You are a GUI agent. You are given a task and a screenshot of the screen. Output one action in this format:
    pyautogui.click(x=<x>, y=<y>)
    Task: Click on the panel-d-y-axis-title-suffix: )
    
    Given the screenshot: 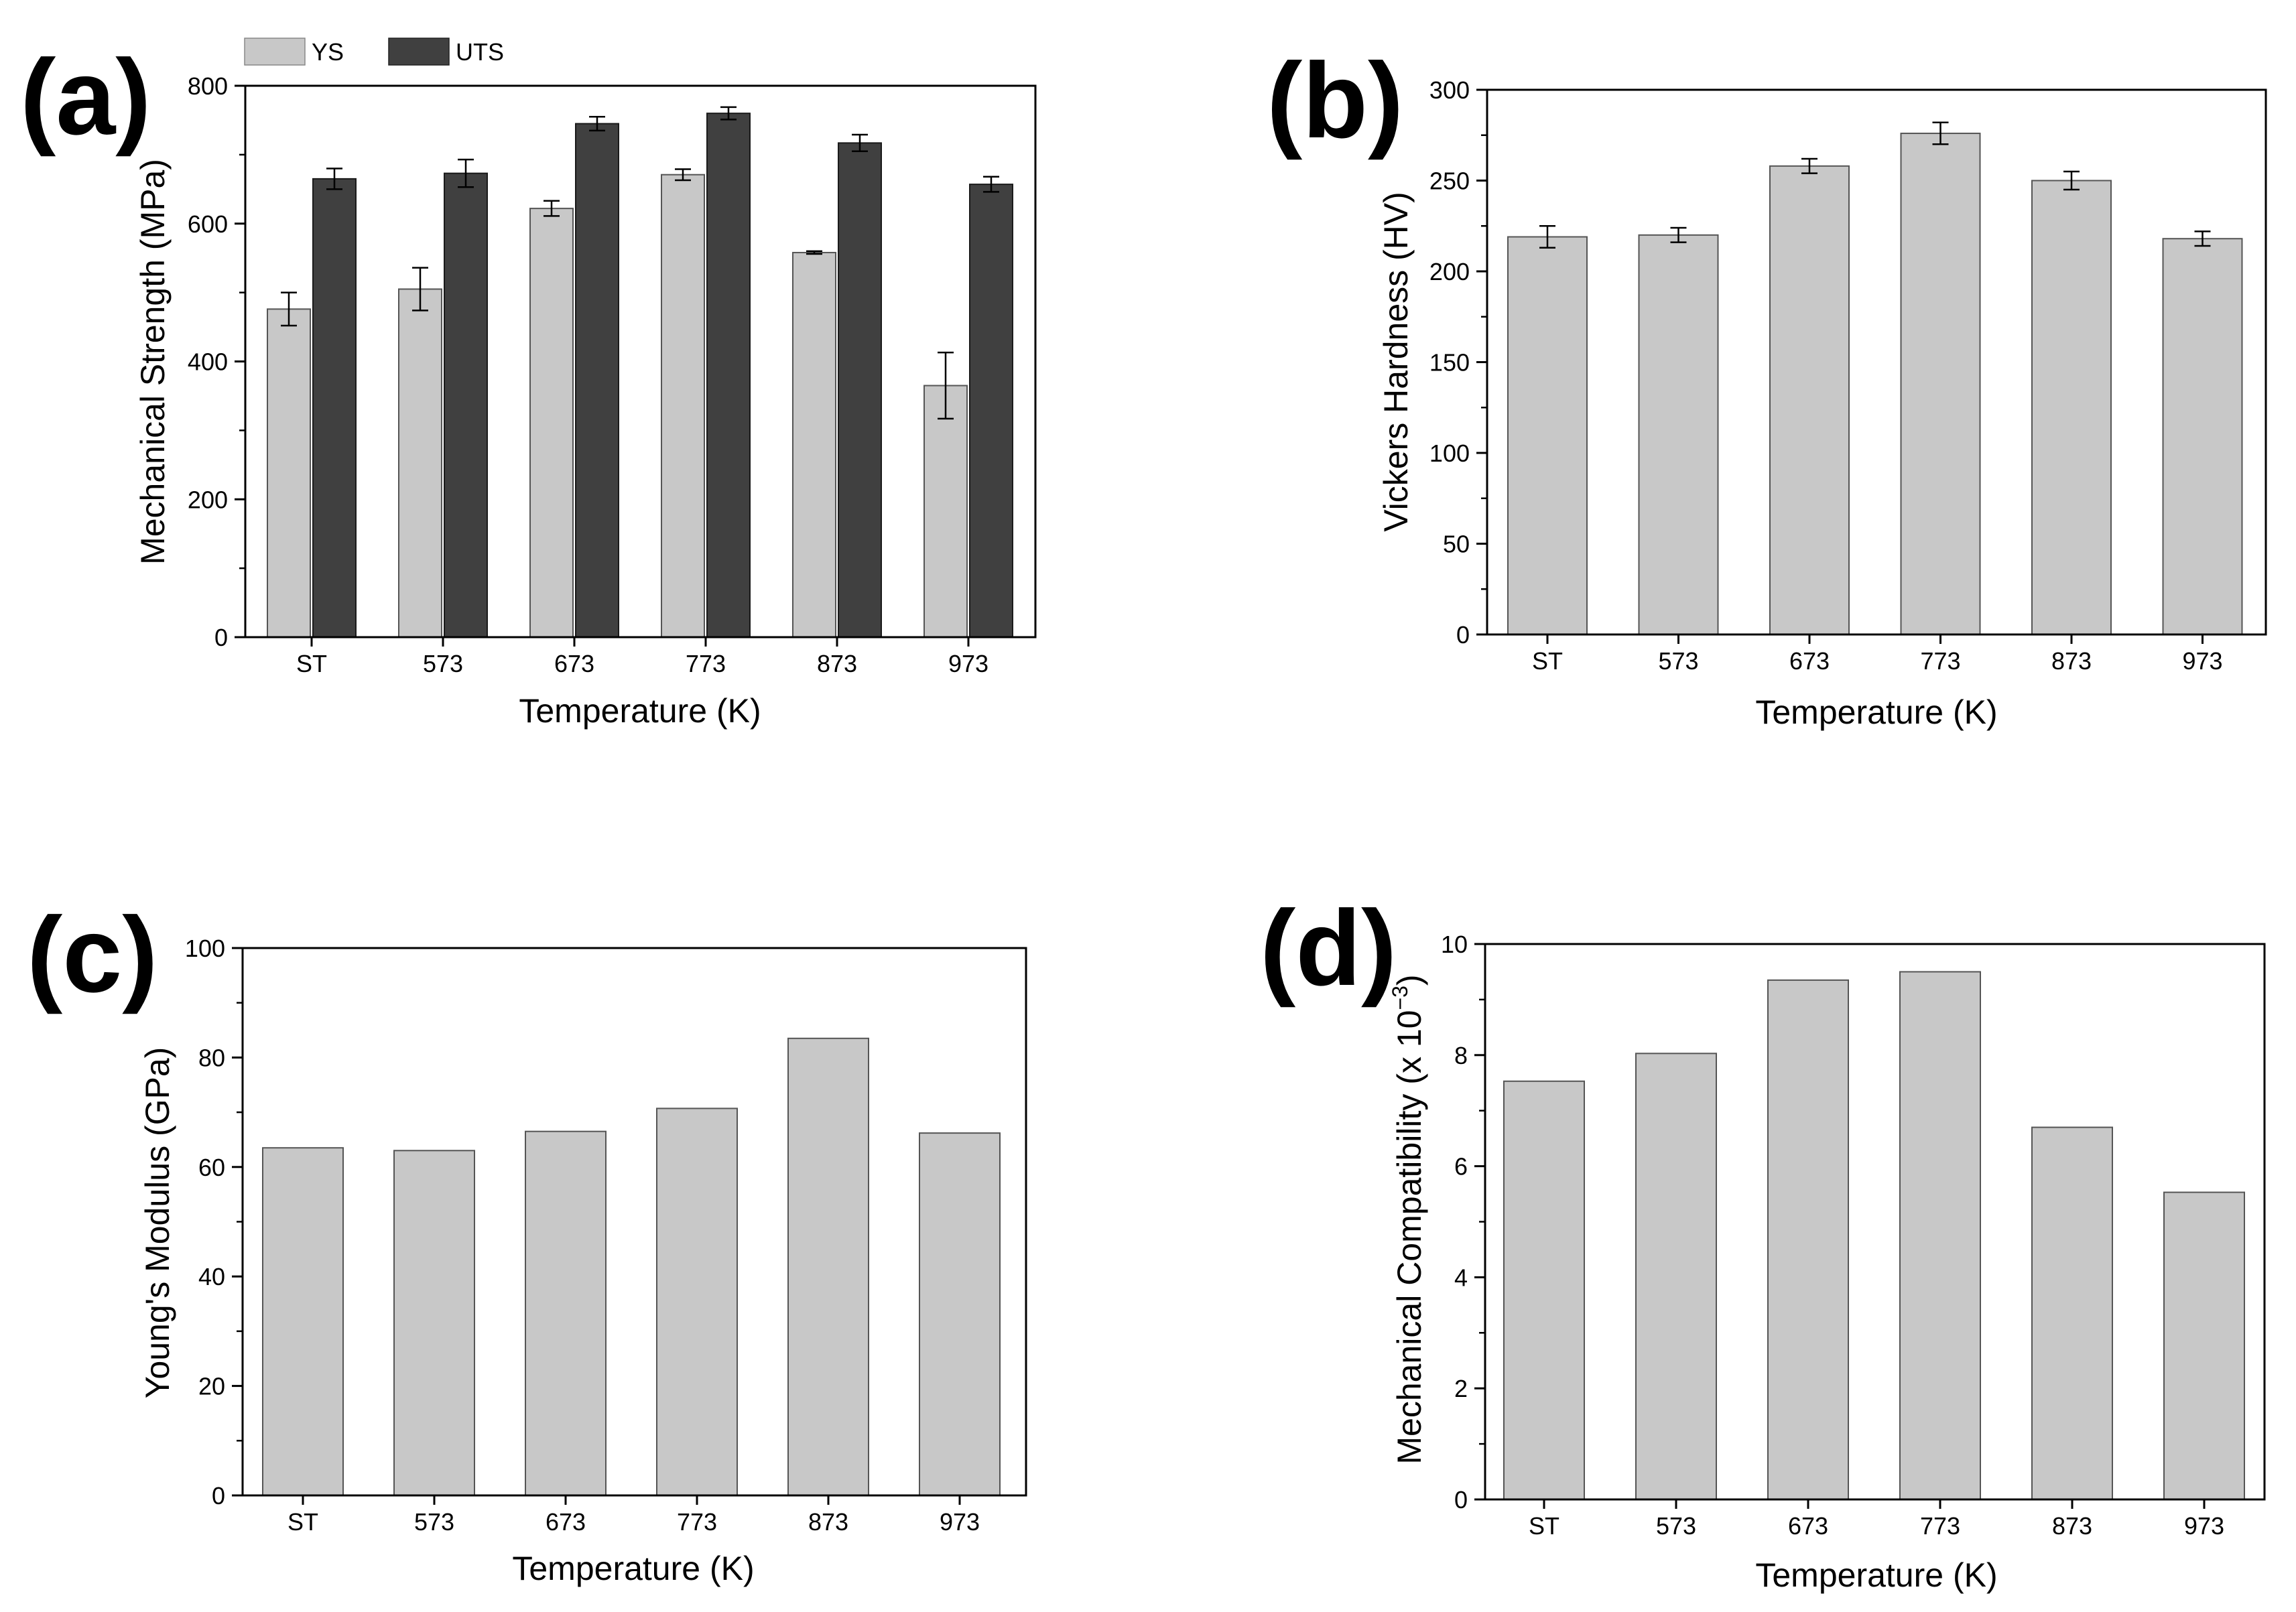 What is the action you would take?
    pyautogui.click(x=1409, y=980)
    